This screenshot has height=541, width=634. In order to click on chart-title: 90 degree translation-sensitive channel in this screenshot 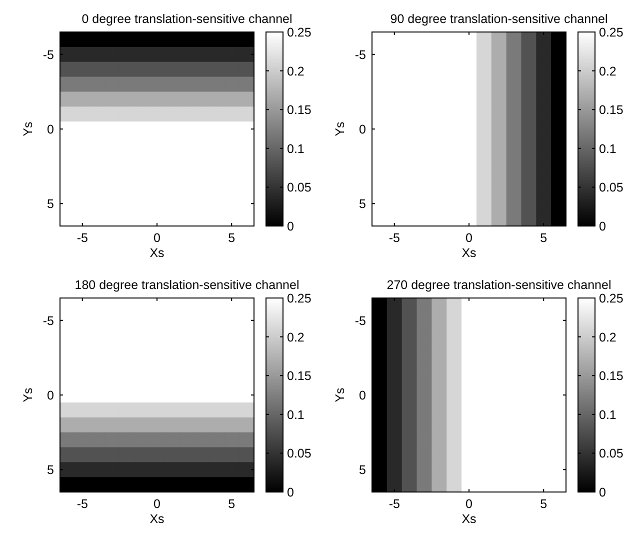, I will do `click(499, 19)`.